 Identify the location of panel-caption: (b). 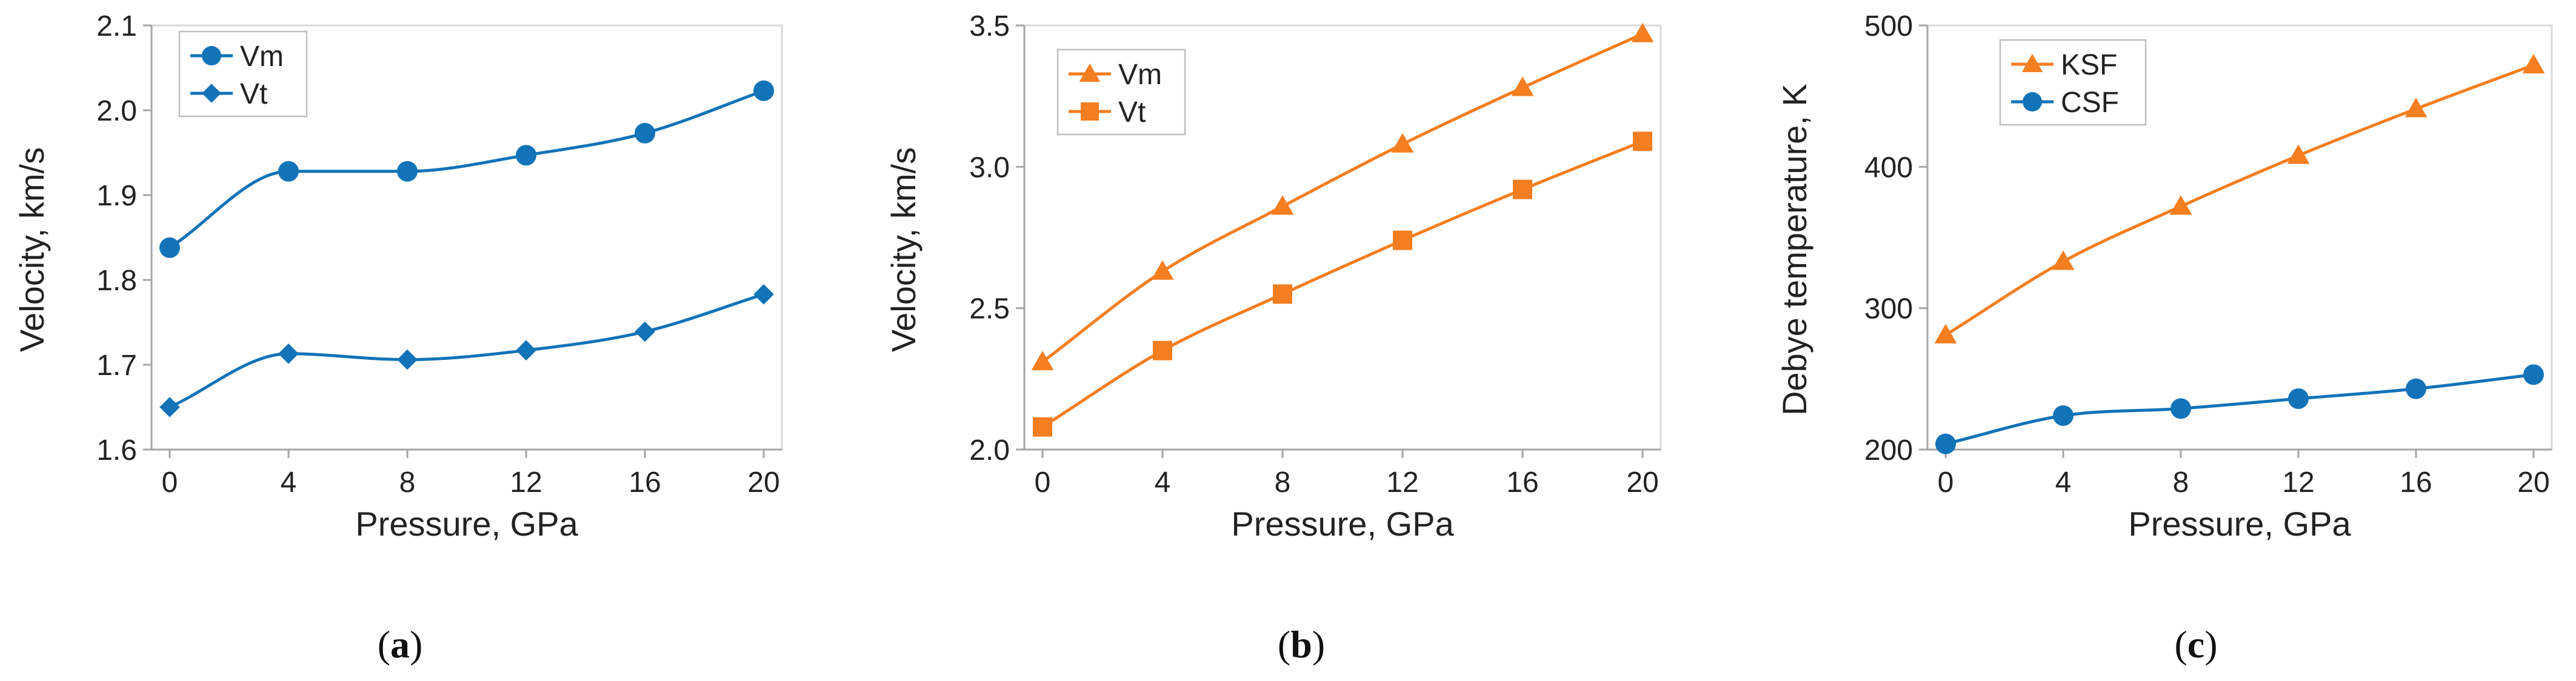
(1301, 644).